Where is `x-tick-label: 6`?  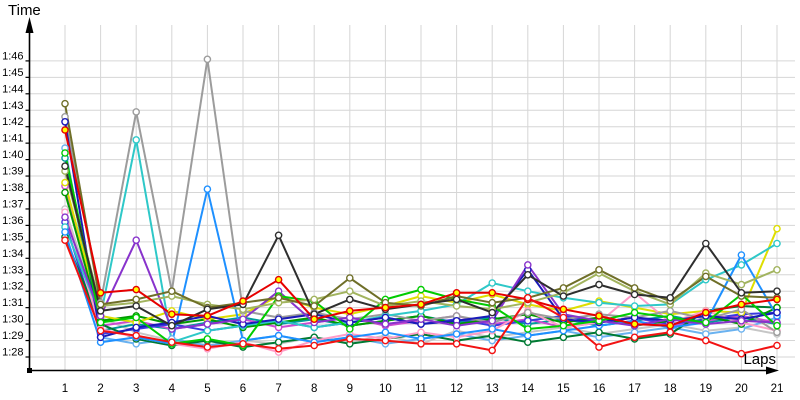 x-tick-label: 6 is located at coordinates (243, 389).